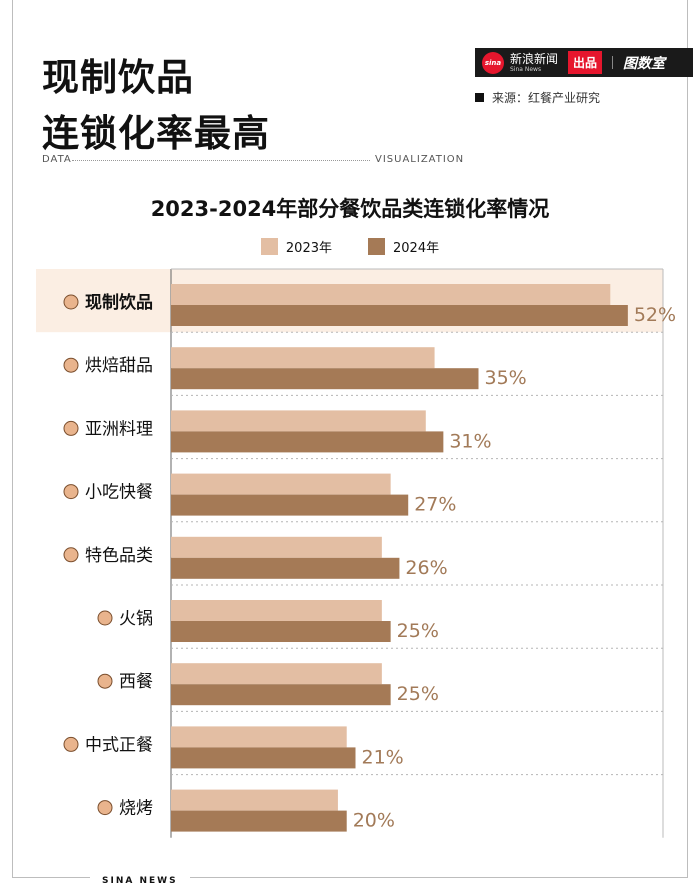  Describe the element at coordinates (426, 568) in the screenshot. I see `value-label: 26%` at that location.